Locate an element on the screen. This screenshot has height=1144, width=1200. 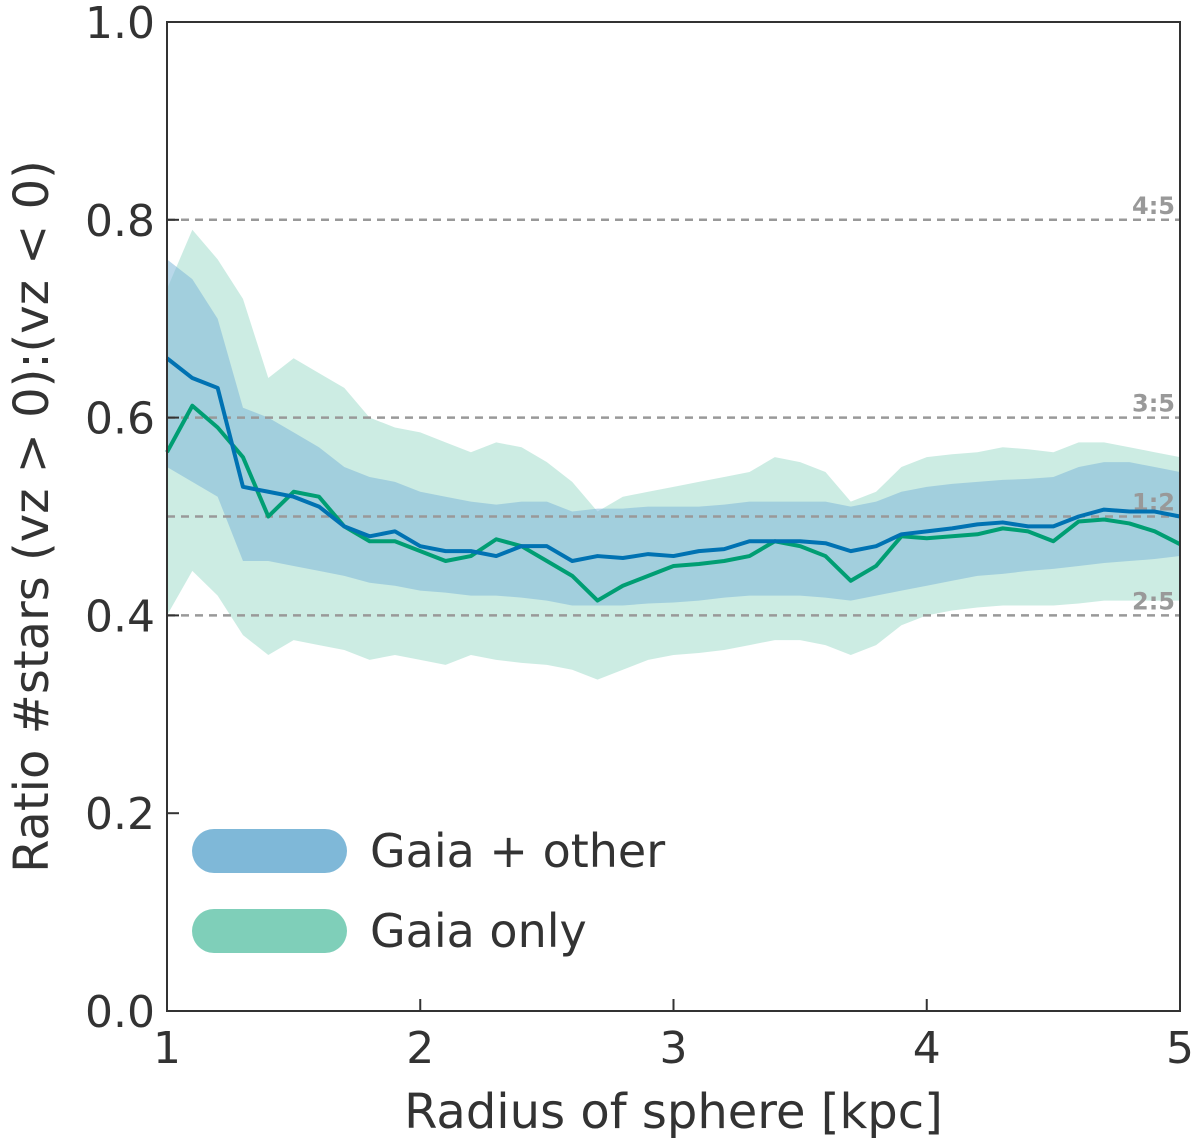
ref-label-2-5: 2:5 is located at coordinates (1153, 601).